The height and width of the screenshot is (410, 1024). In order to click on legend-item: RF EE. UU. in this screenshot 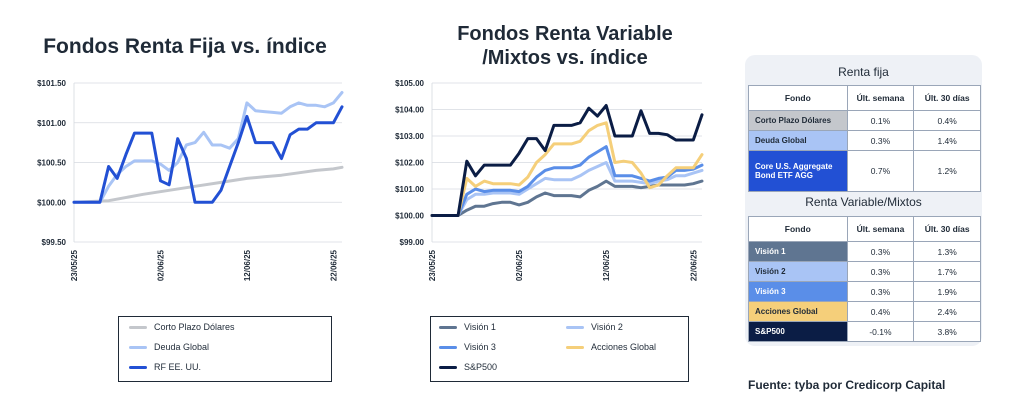, I will do `click(165, 367)`.